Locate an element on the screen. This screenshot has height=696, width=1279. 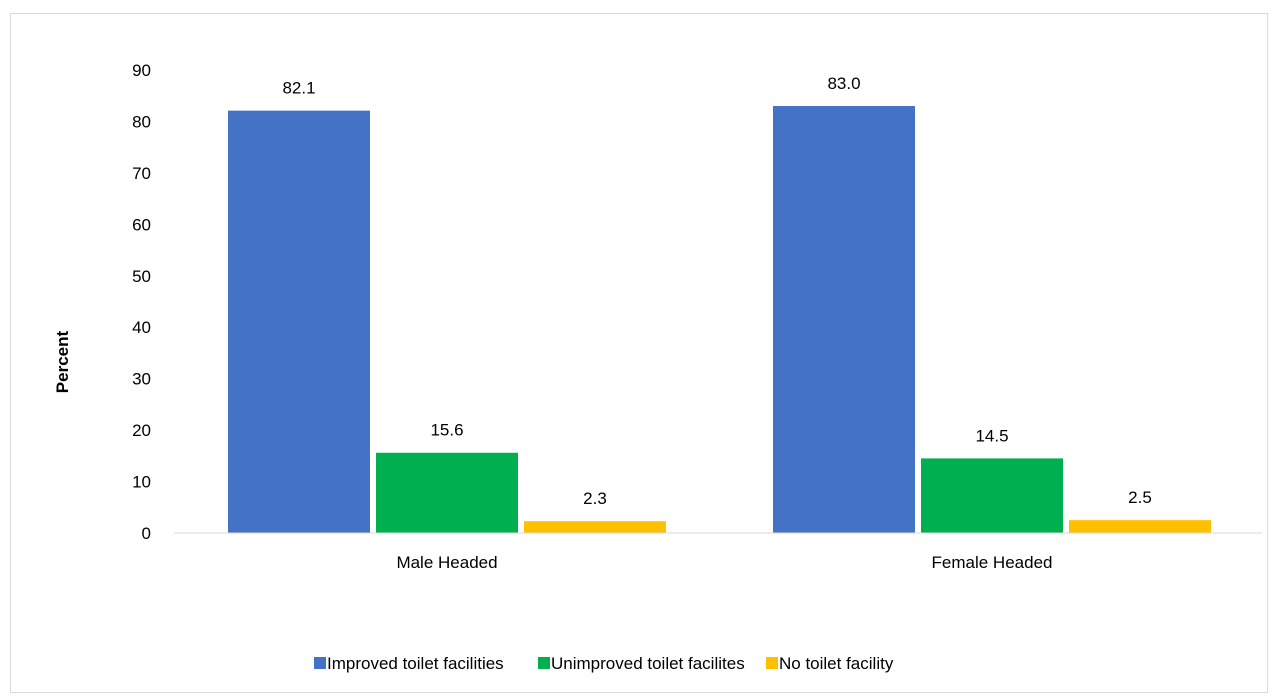
y-tick-label: 0 is located at coordinates (146, 533).